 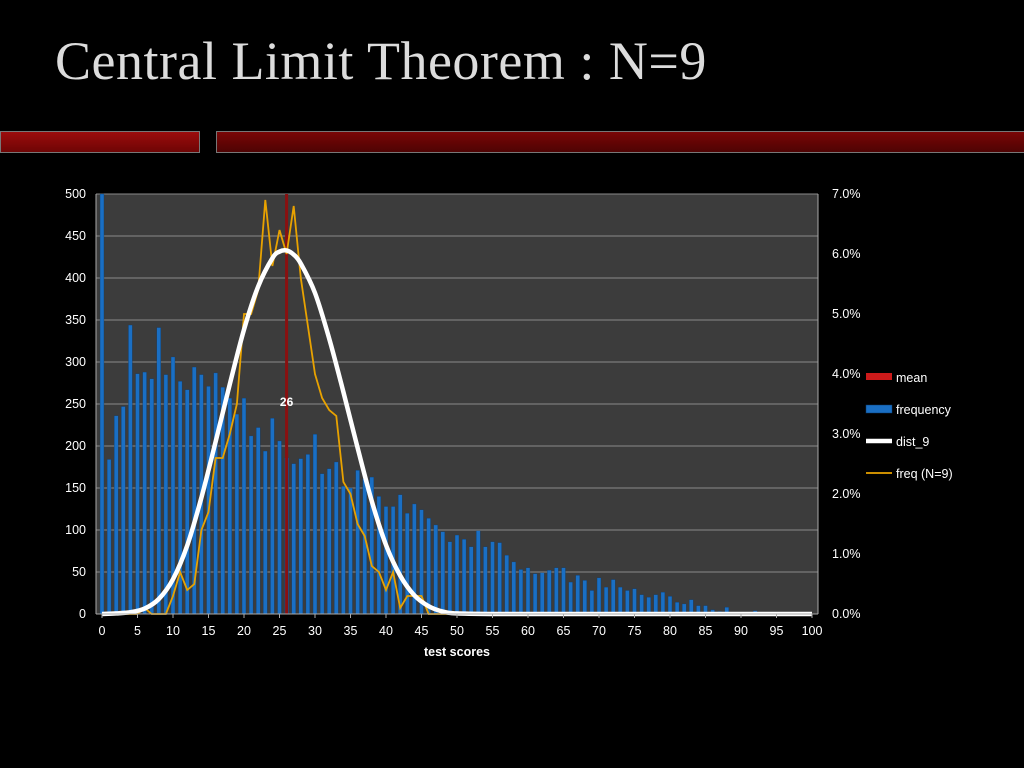 What do you see at coordinates (846, 554) in the screenshot?
I see `y2-tick-label: 1.0%` at bounding box center [846, 554].